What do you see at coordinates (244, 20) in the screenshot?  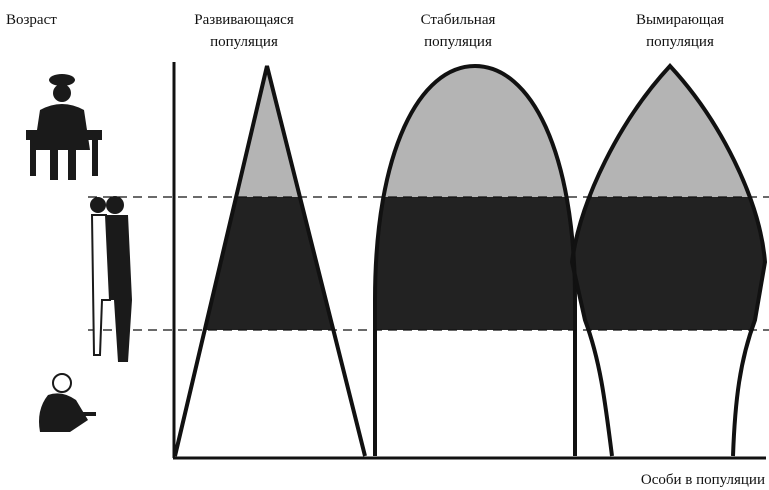 I see `population-title: Развивающаяся` at bounding box center [244, 20].